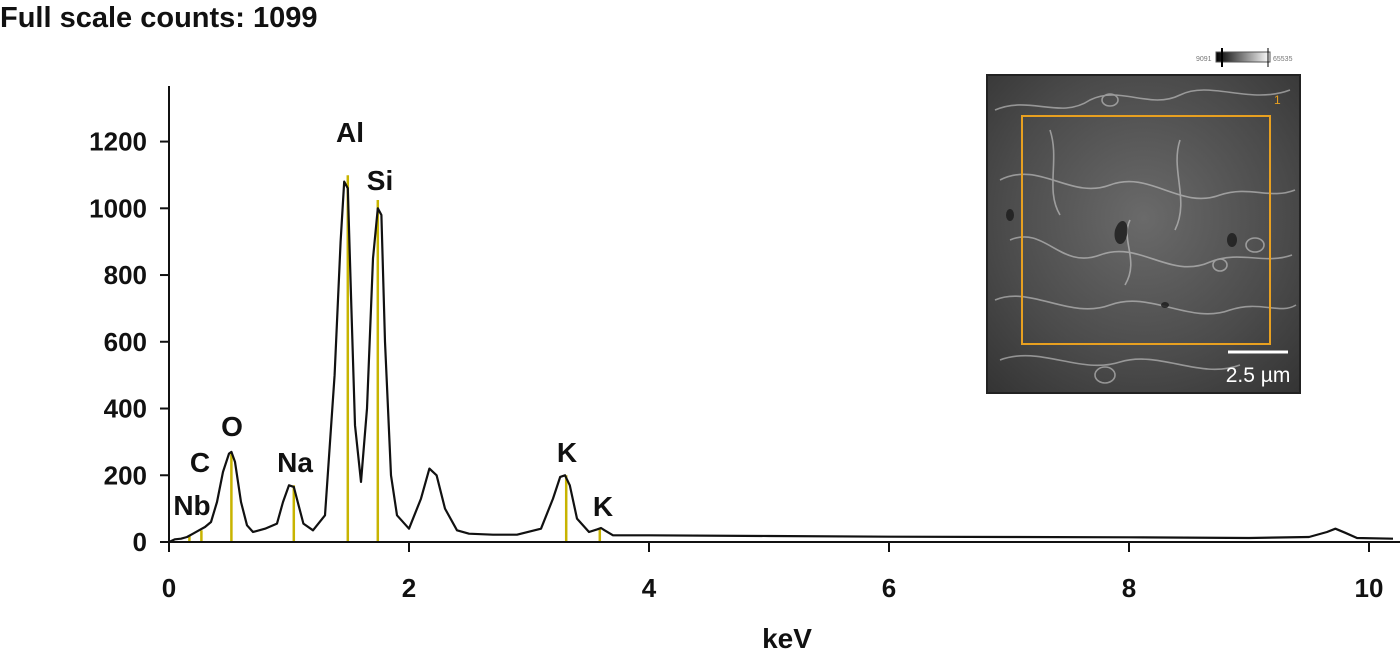  What do you see at coordinates (1129, 588) in the screenshot?
I see `x-tick-label: 8` at bounding box center [1129, 588].